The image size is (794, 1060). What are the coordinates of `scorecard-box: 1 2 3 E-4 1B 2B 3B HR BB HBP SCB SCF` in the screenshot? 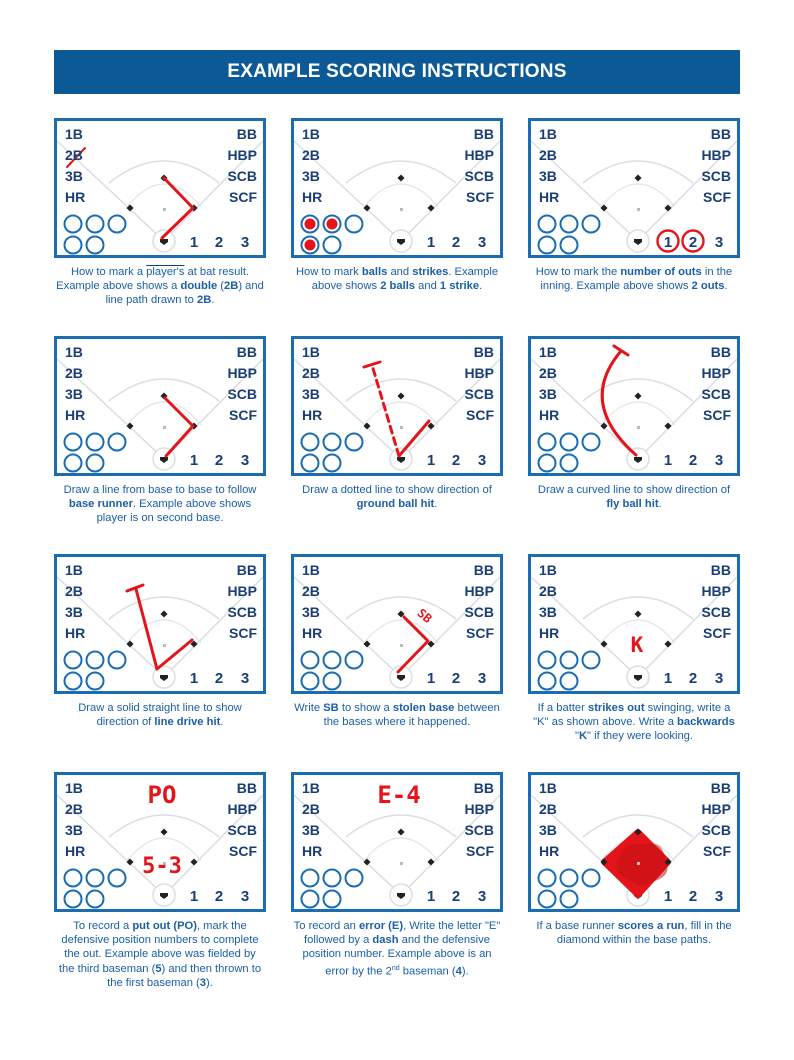 It's located at (397, 842).